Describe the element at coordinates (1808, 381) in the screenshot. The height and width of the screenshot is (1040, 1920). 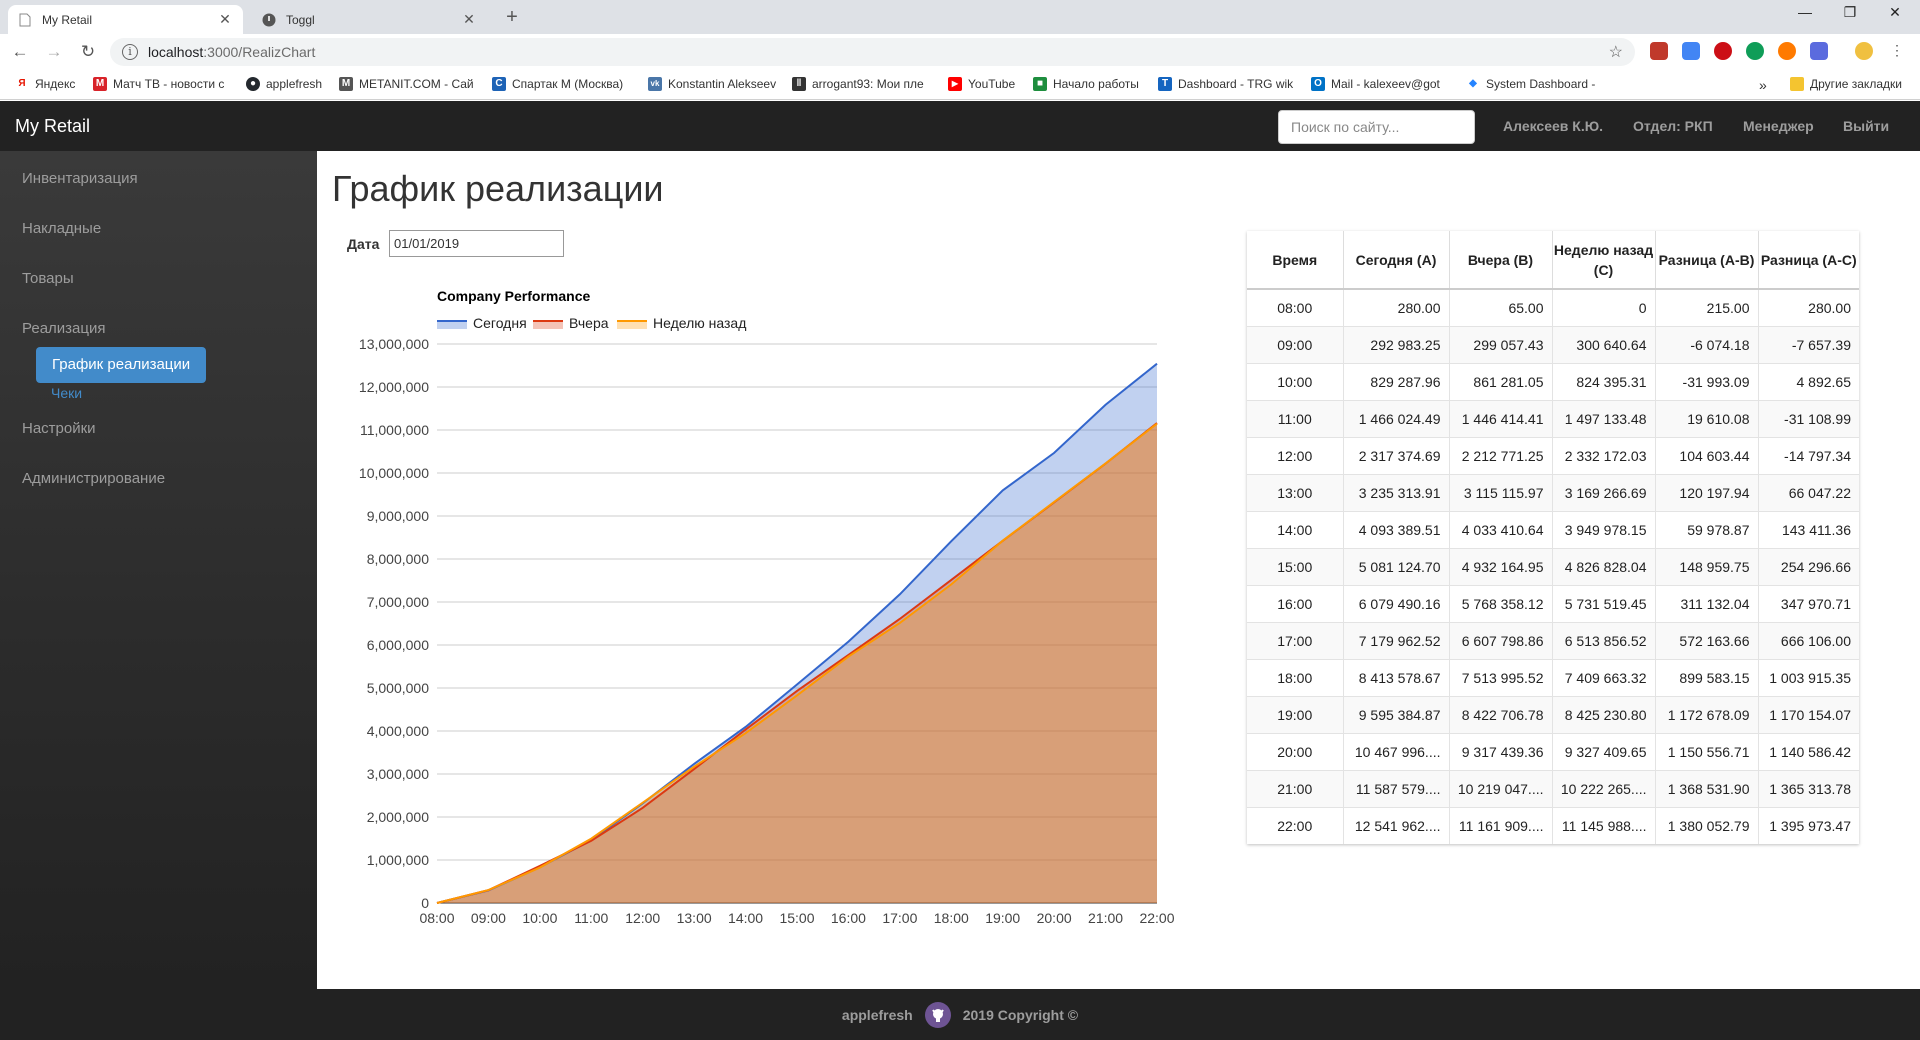
I see `table-cell: 4 892.65` at that location.